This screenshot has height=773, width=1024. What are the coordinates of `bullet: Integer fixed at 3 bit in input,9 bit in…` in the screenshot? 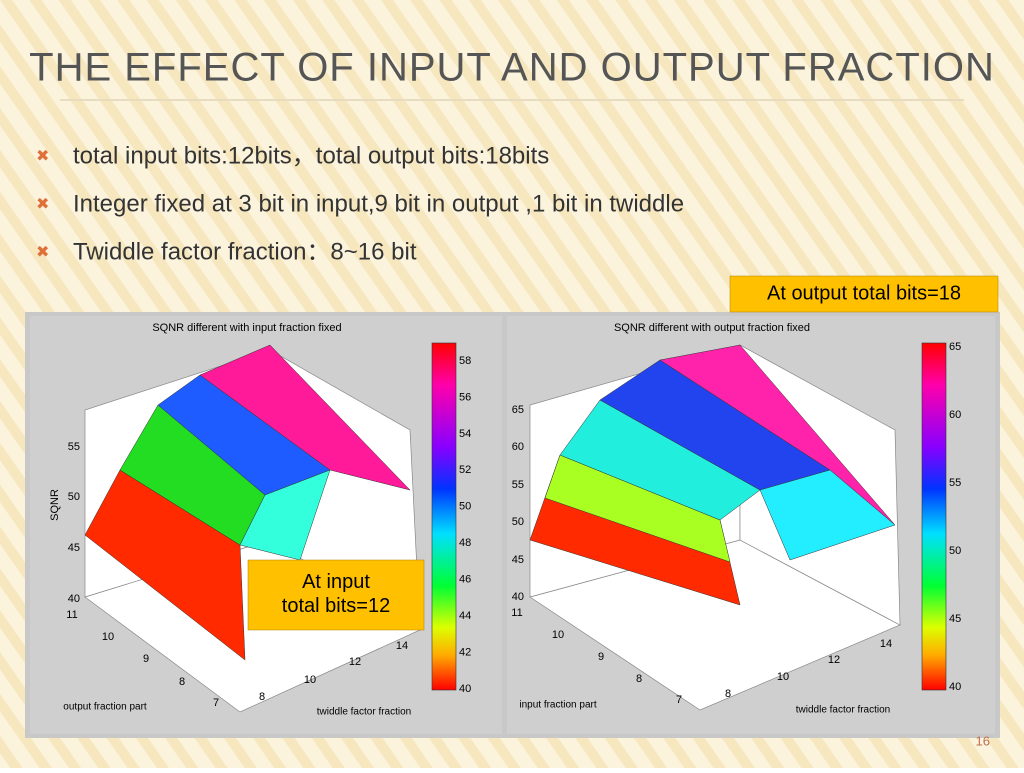 It's located at (378, 203).